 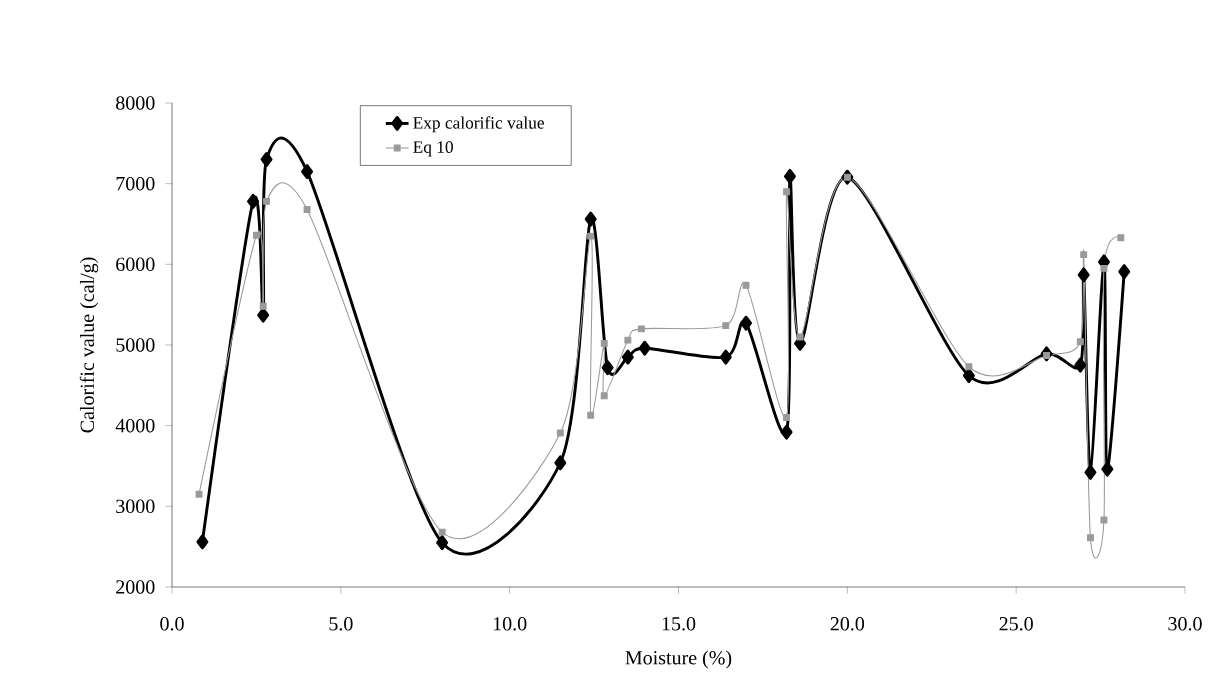 What do you see at coordinates (1016, 624) in the screenshot?
I see `x-tick-label: 25.0` at bounding box center [1016, 624].